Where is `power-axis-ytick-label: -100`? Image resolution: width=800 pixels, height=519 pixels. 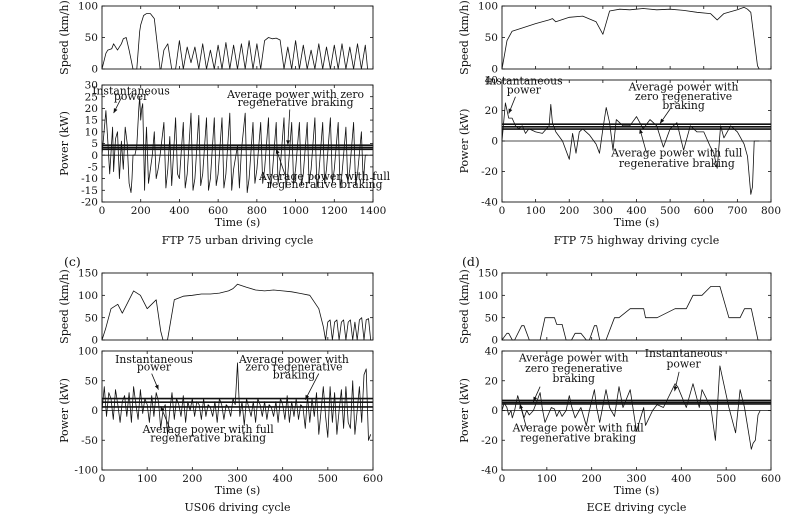 power-axis-ytick-label: -100 is located at coordinates (86, 471).